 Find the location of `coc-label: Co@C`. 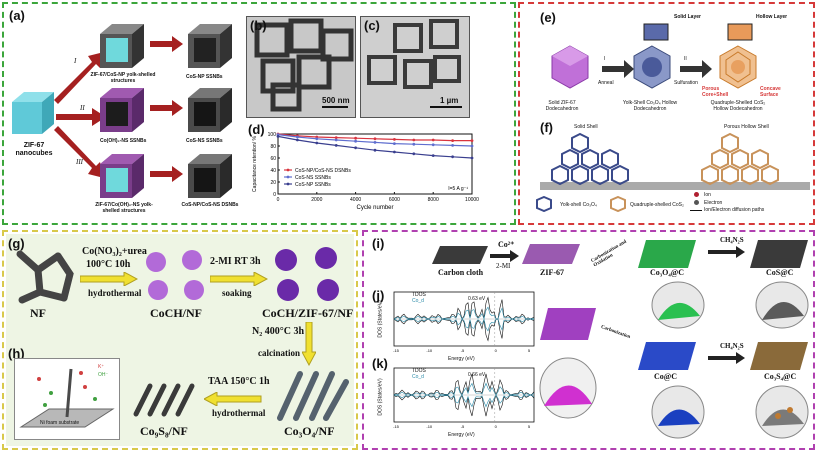

coc-label: Co@C is located at coordinates (665, 376).